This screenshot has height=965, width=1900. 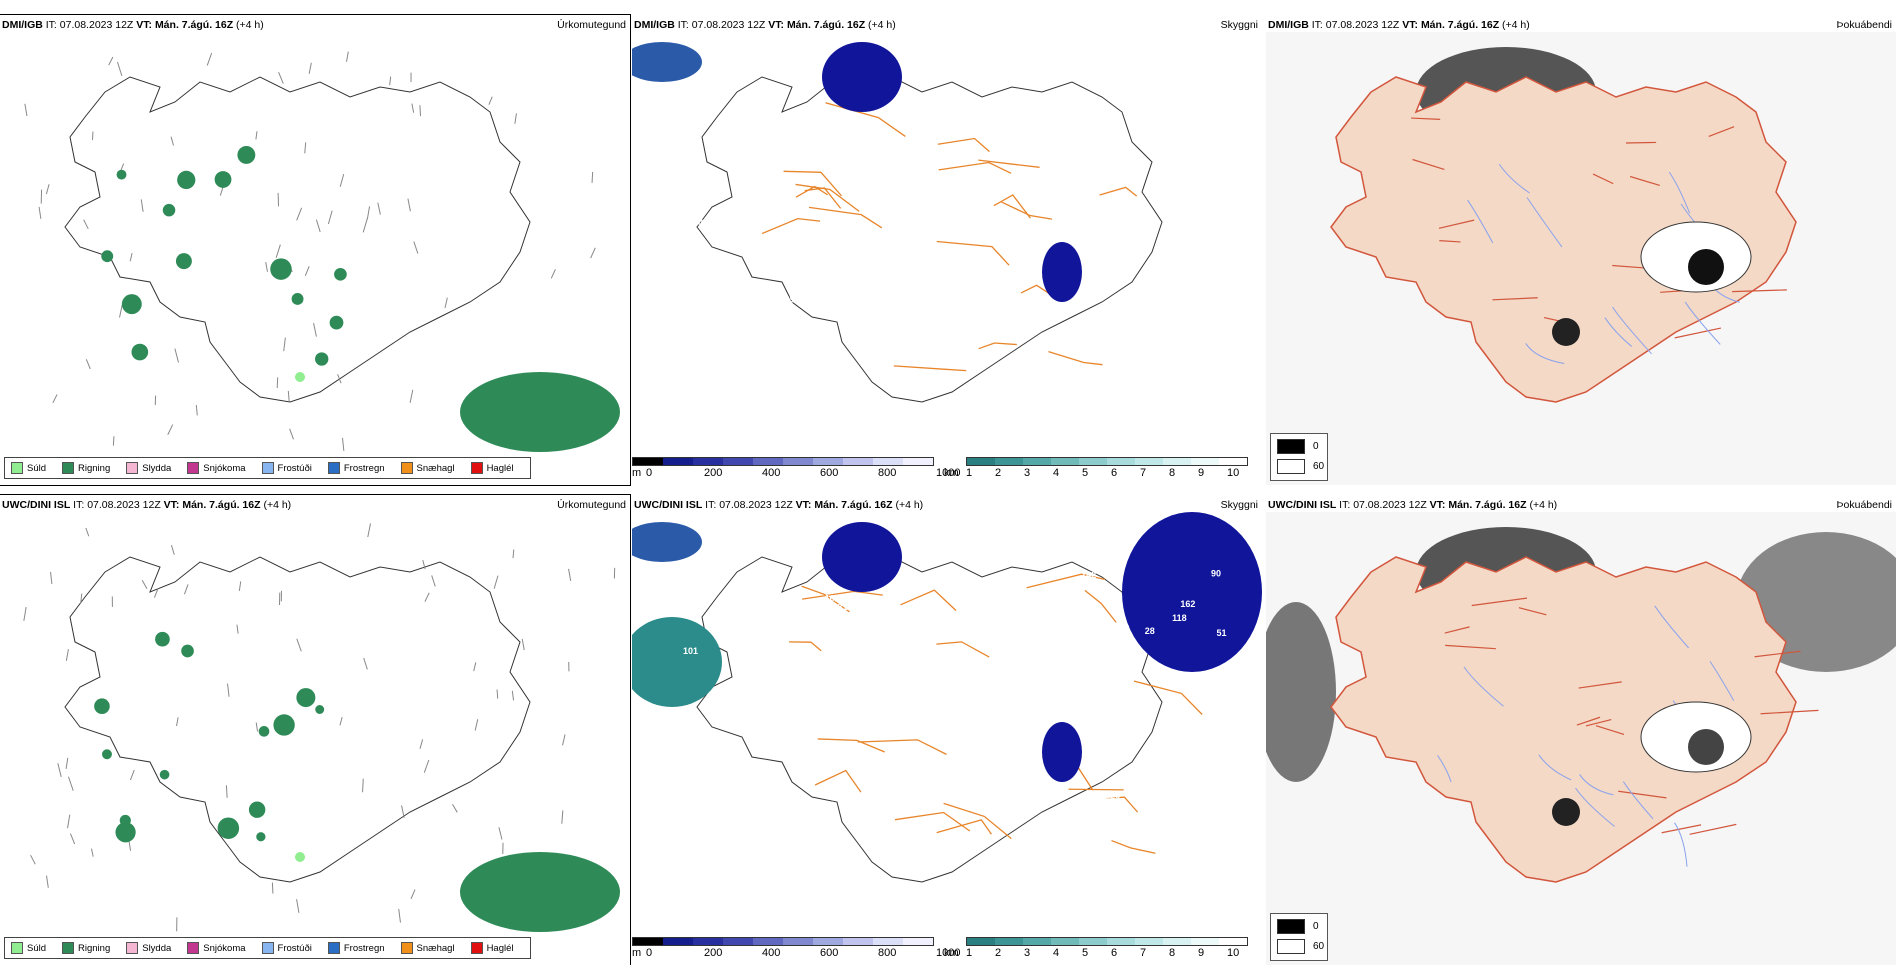 I want to click on colorbar-tick: 5, so click(x=1085, y=473).